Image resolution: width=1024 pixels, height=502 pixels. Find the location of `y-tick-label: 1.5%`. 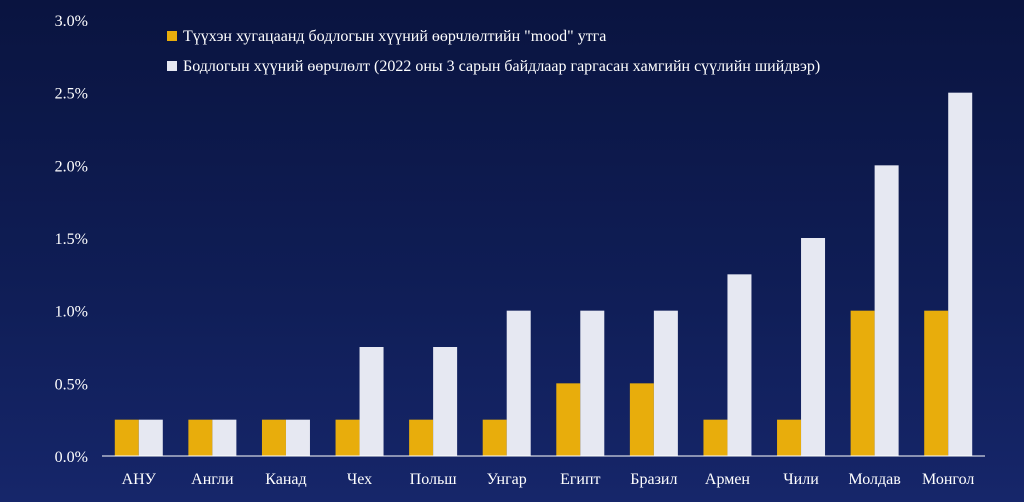

y-tick-label: 1.5% is located at coordinates (71, 239).